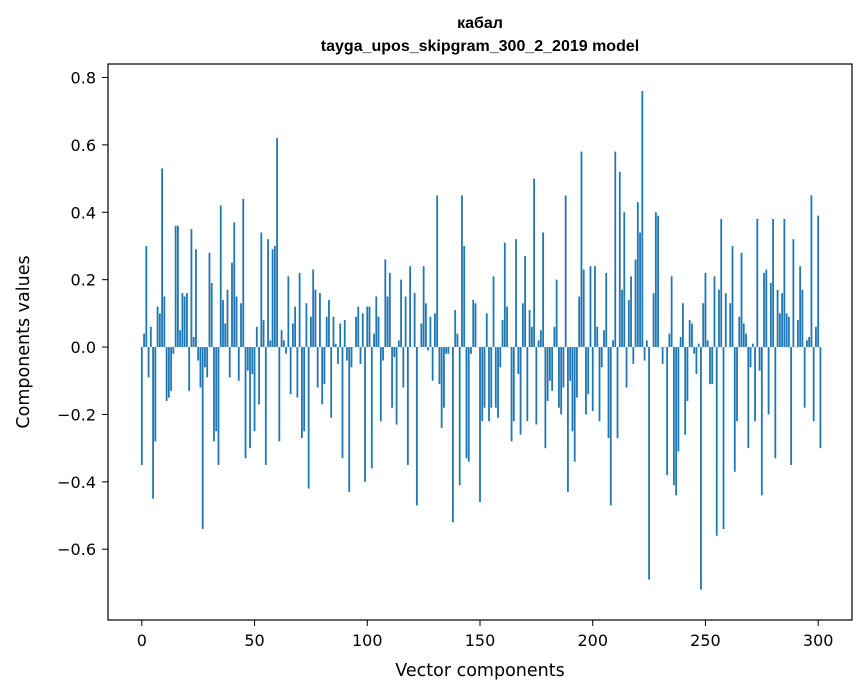  What do you see at coordinates (479, 671) in the screenshot?
I see `x-axis-label: Vector components` at bounding box center [479, 671].